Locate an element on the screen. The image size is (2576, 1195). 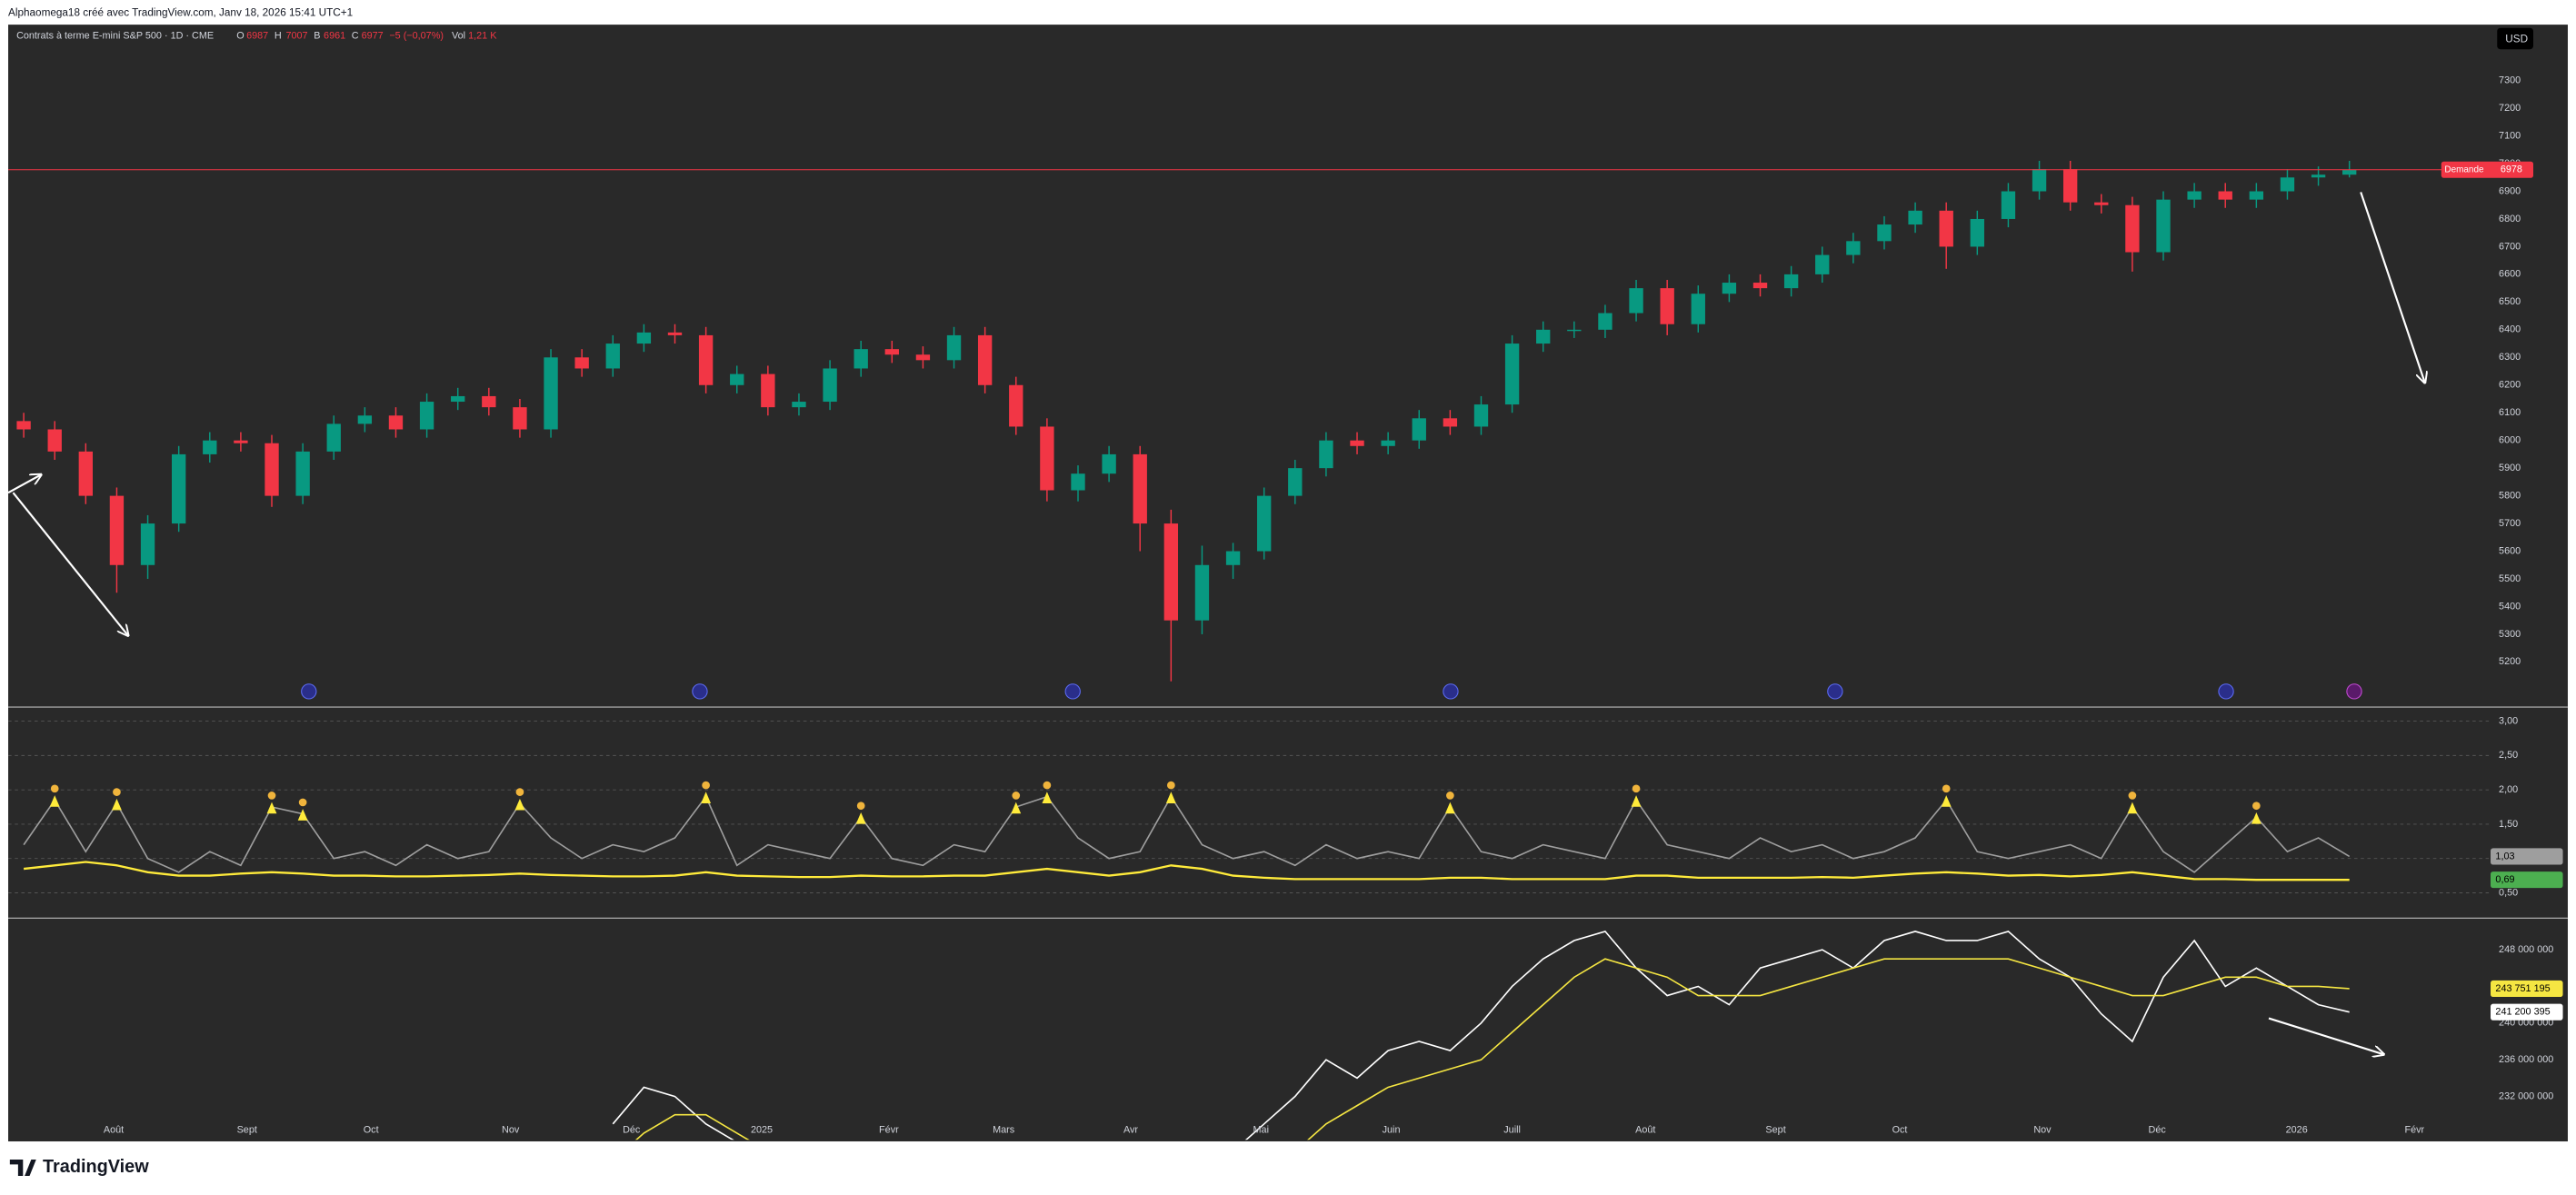
legend-key: B is located at coordinates (317, 36).